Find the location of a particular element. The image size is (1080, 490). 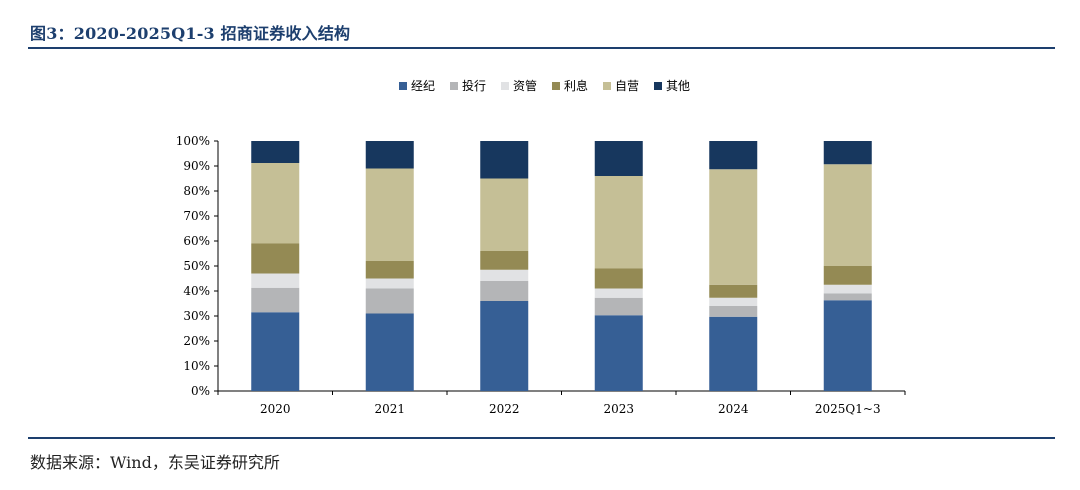

y-tick-label: 50% is located at coordinates (196, 266).